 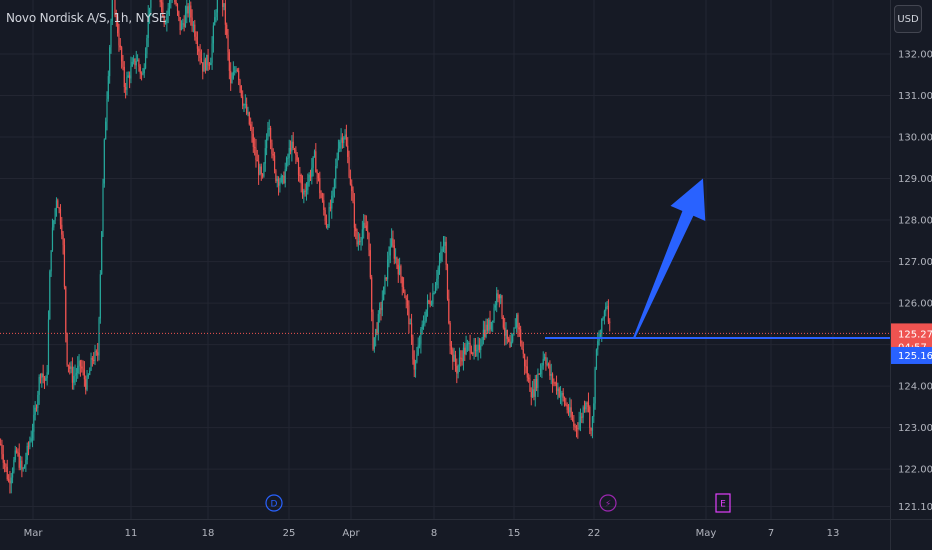 I want to click on y-tick-label: 121.10, so click(x=915, y=507).